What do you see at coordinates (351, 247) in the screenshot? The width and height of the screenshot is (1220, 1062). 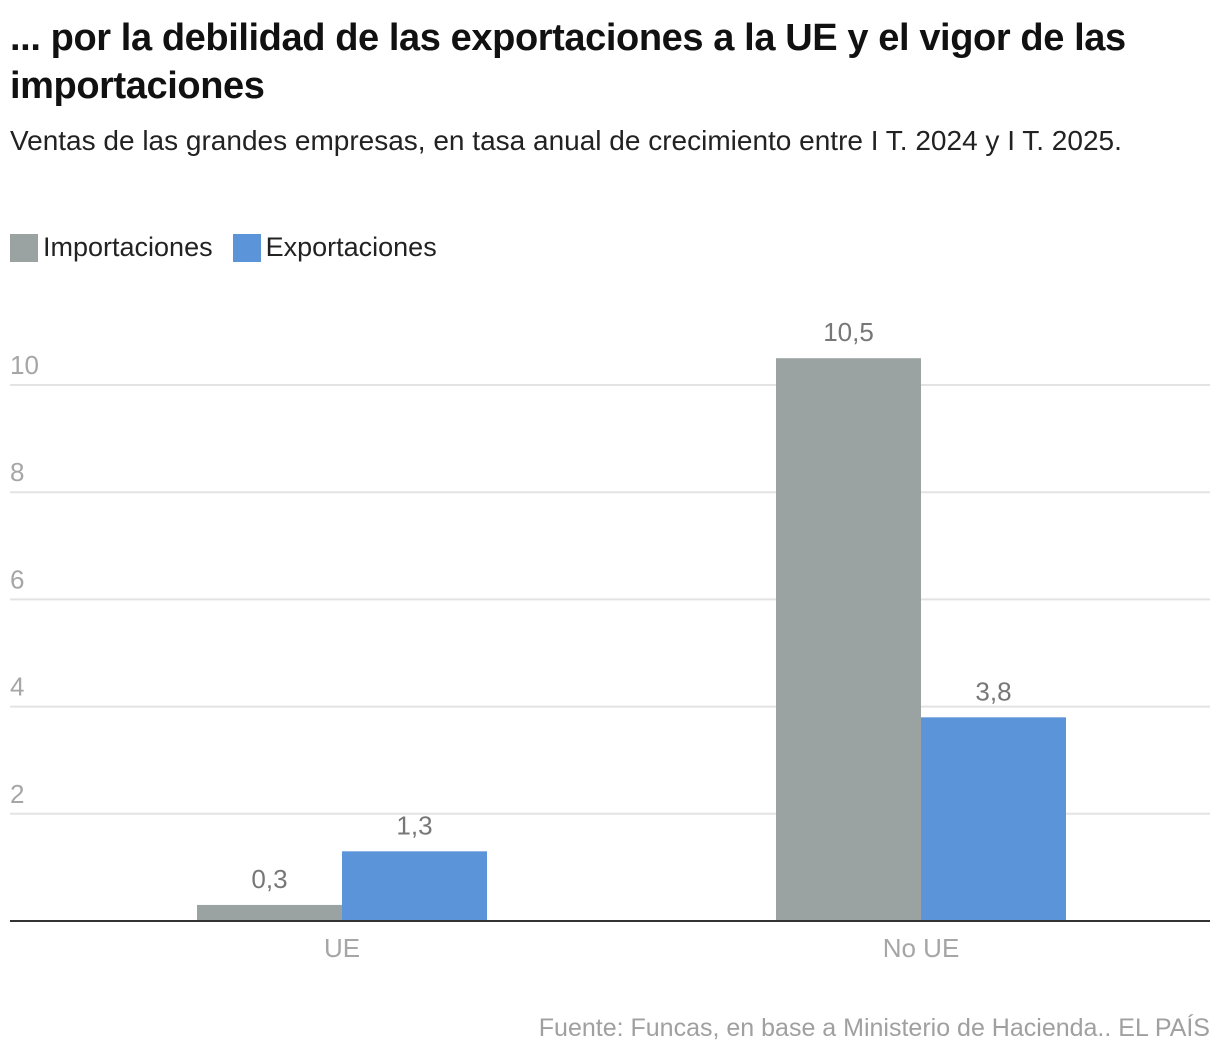 I see `legend-label-exportaciones: Exportaciones` at bounding box center [351, 247].